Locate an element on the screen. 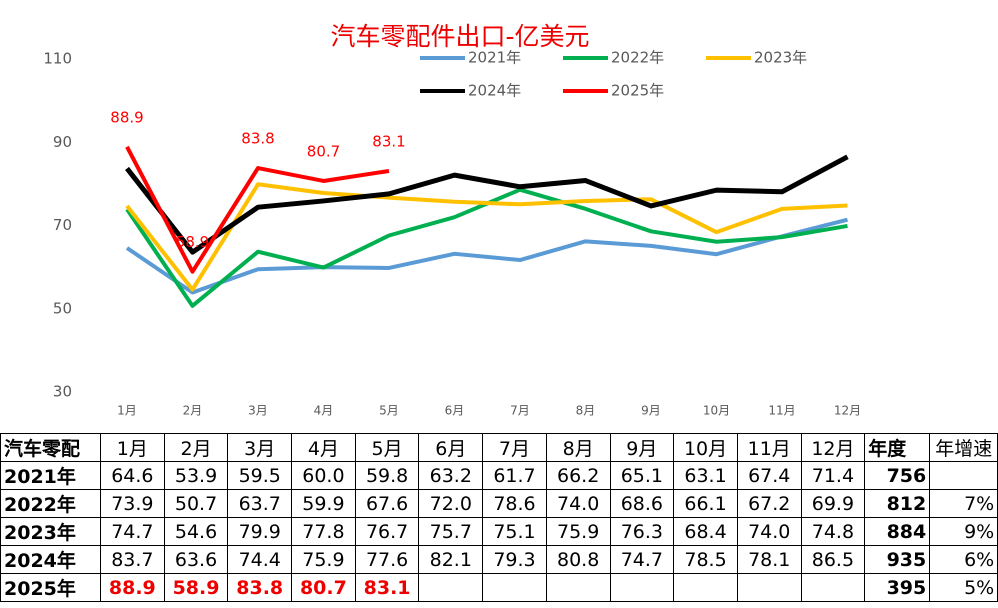  x-tick-label: 4月 is located at coordinates (324, 411).